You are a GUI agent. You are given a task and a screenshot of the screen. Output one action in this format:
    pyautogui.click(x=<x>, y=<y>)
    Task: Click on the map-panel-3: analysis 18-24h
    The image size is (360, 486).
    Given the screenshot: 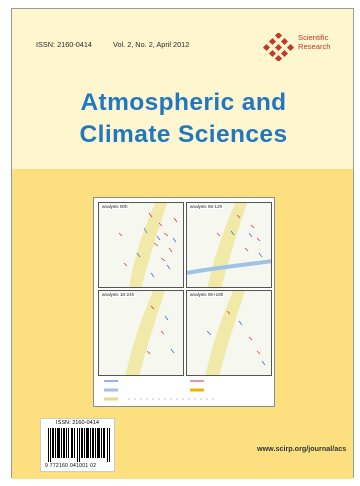 What is the action you would take?
    pyautogui.click(x=141, y=333)
    